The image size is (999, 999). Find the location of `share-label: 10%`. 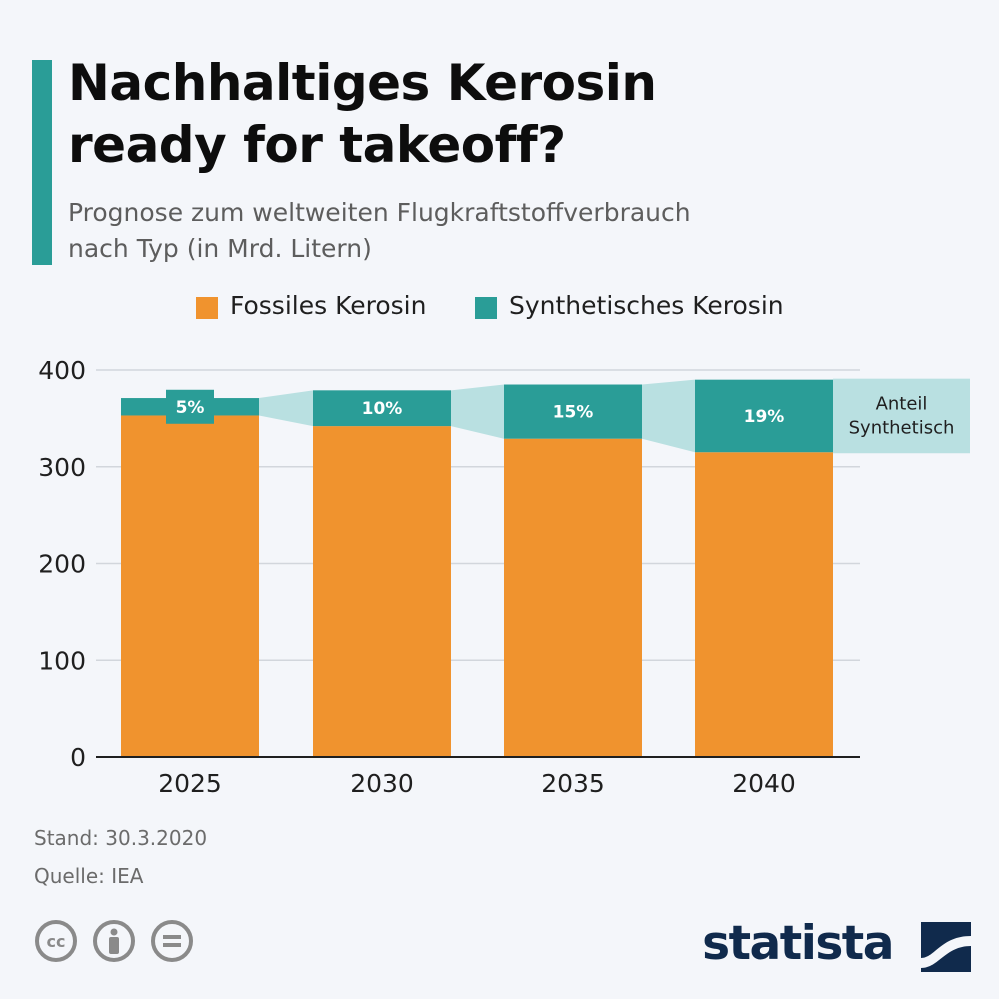

share-label: 10% is located at coordinates (382, 409).